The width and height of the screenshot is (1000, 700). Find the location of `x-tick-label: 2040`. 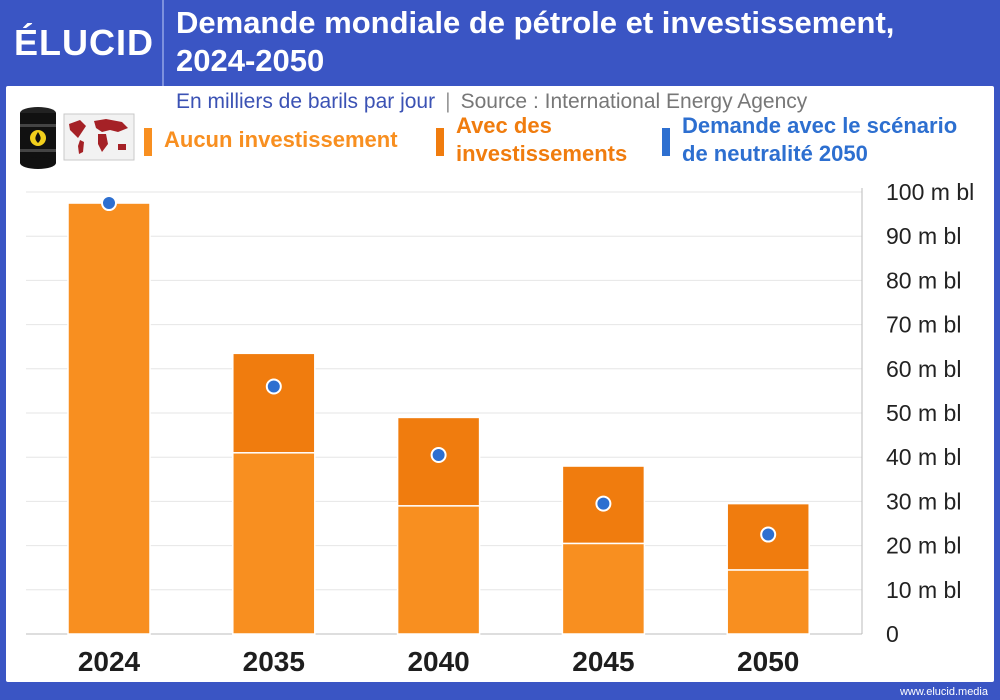

x-tick-label: 2040 is located at coordinates (438, 661).